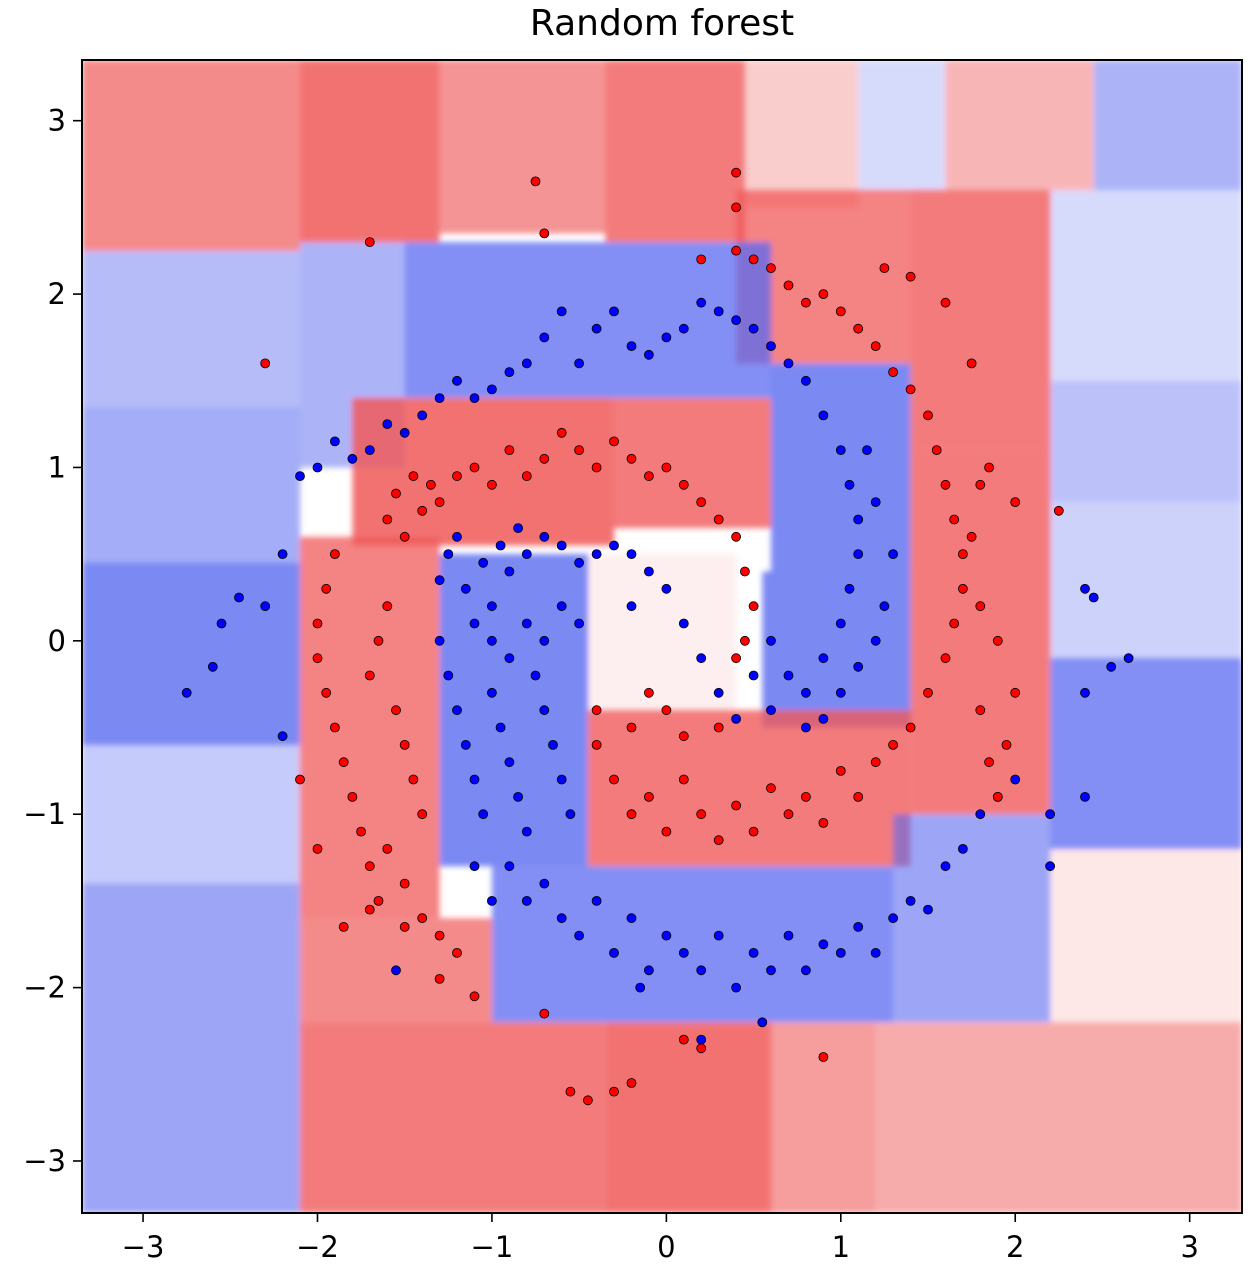 The image size is (1248, 1277). I want to click on x-tick-label: 0, so click(666, 1247).